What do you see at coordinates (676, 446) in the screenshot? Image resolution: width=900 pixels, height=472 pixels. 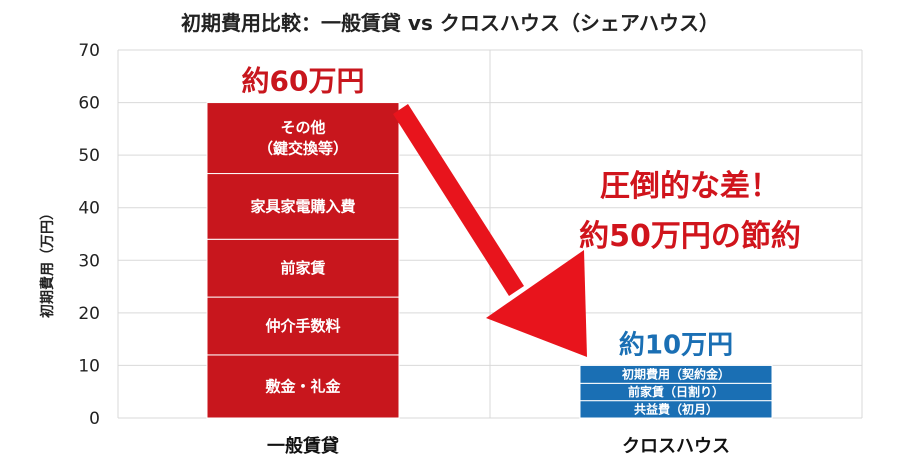 I see `category-label: クロスハウス` at bounding box center [676, 446].